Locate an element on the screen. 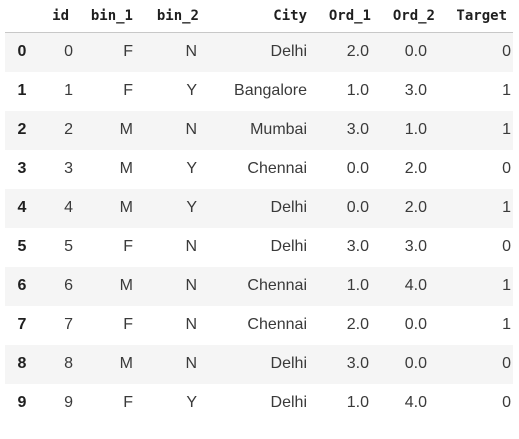 The height and width of the screenshot is (439, 519). cell-id: 3 is located at coordinates (68, 168).